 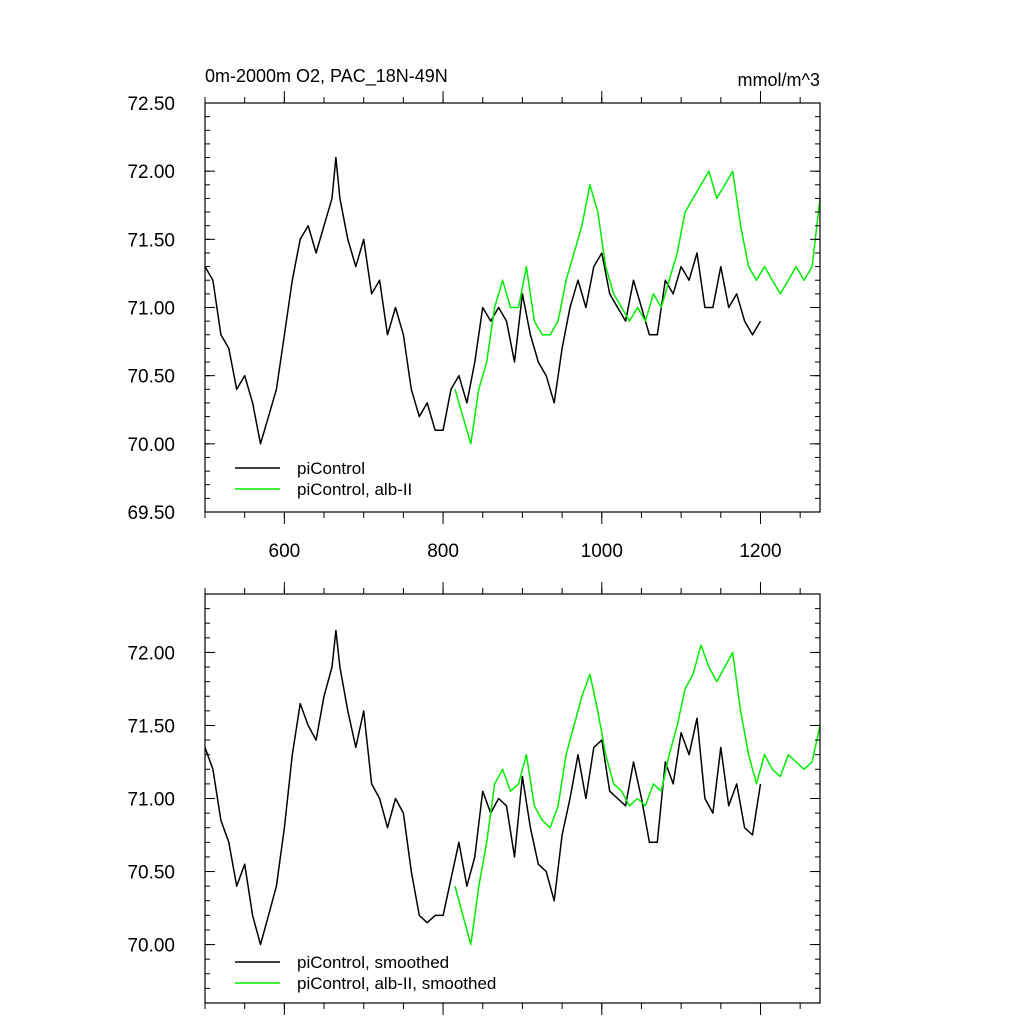 What do you see at coordinates (151, 309) in the screenshot?
I see `top-y-tick-label: 71.00` at bounding box center [151, 309].